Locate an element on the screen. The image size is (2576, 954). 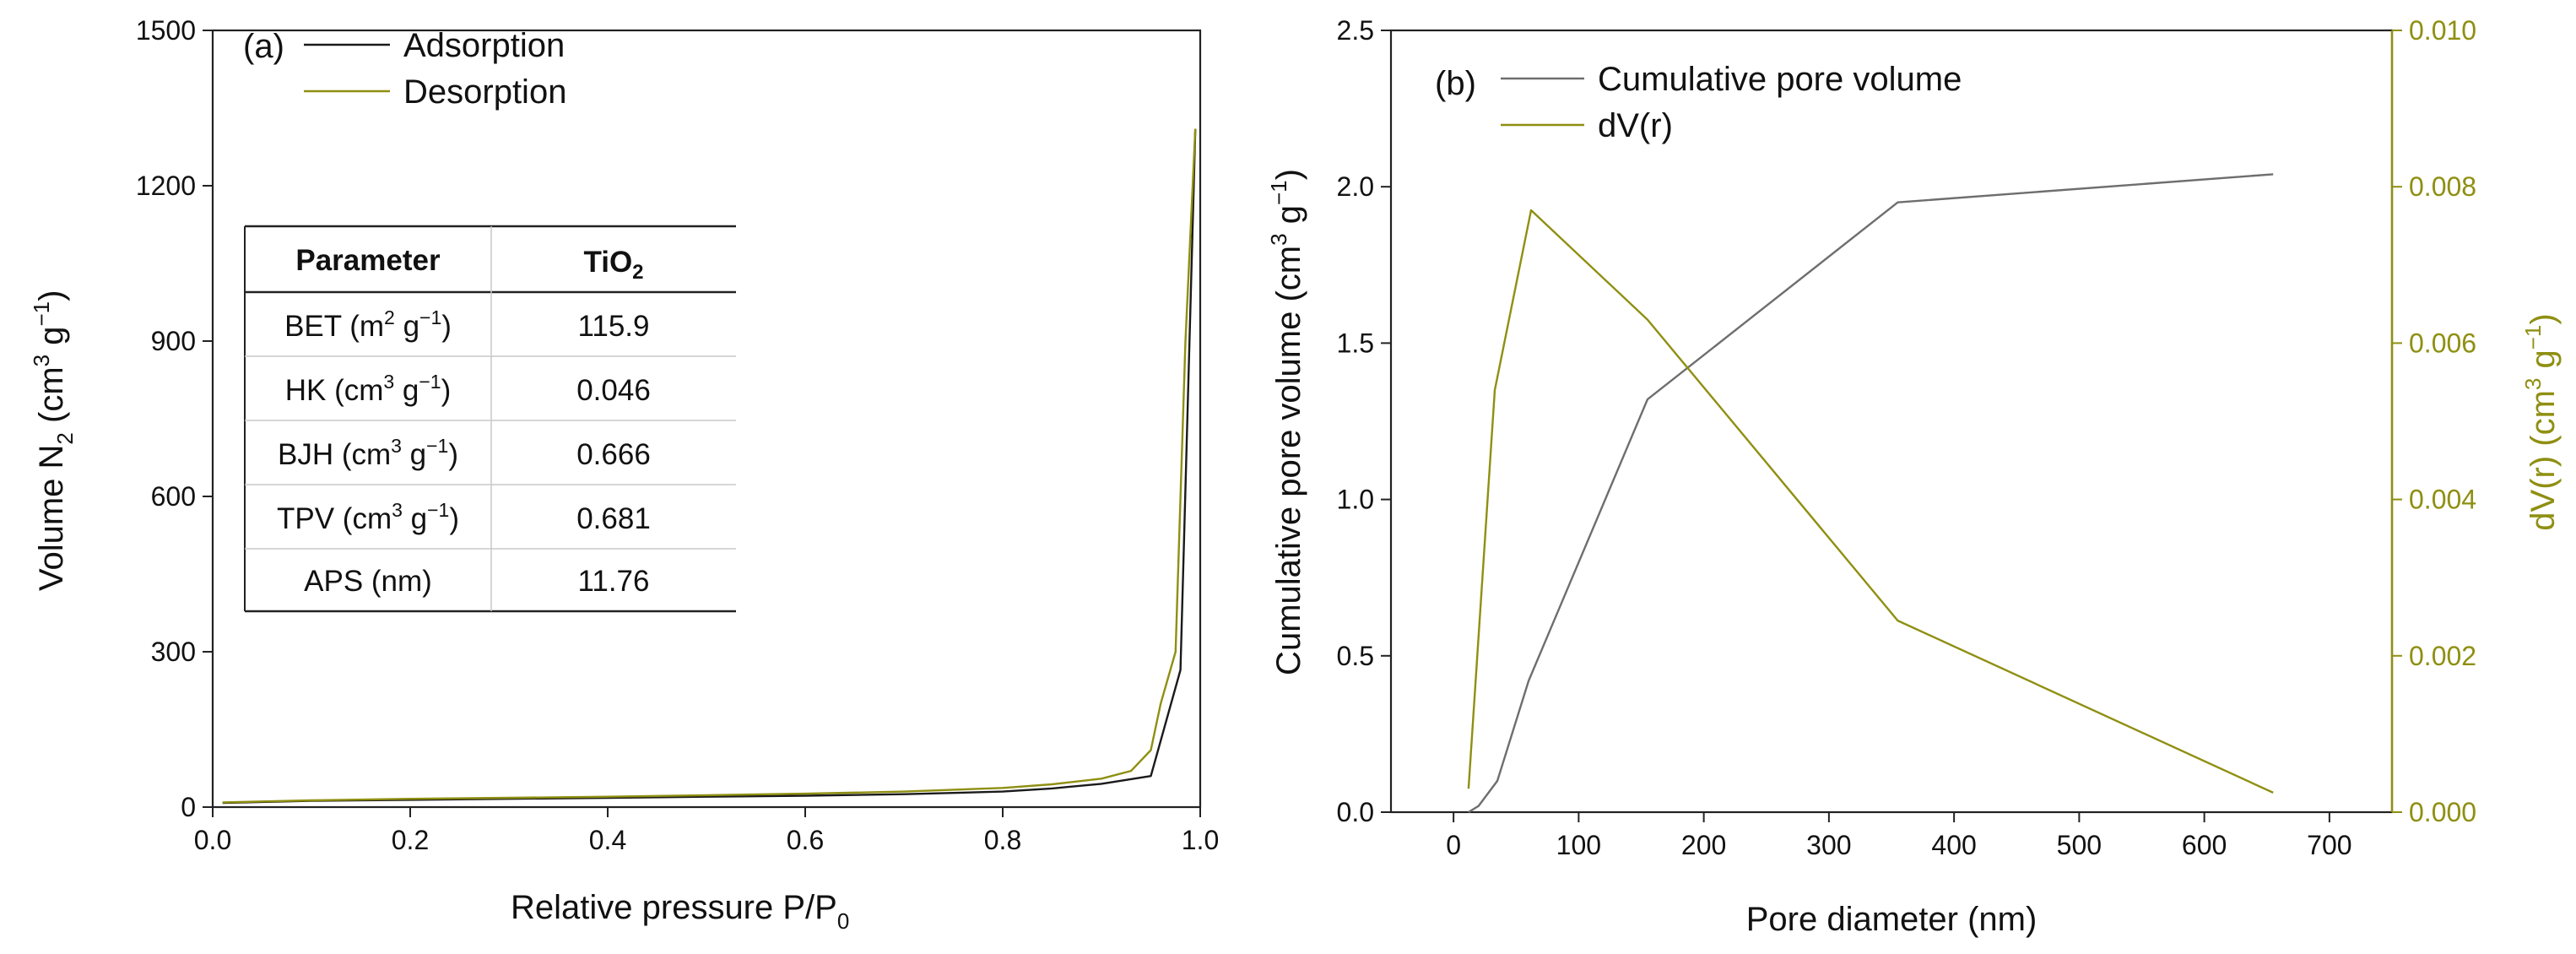
y-tick-label: 0 is located at coordinates (188, 807).